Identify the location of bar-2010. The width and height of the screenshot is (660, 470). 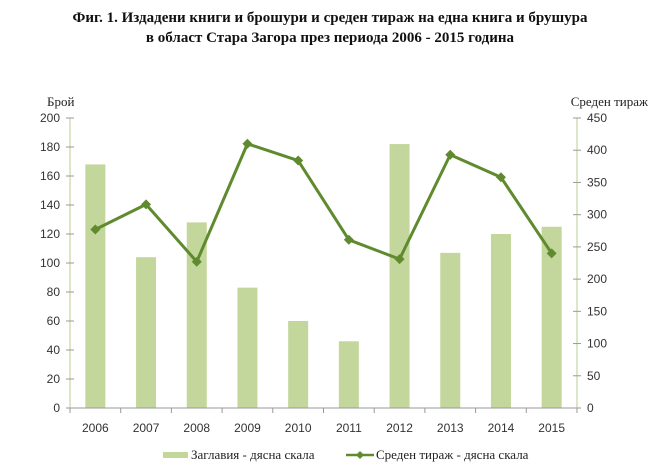
(298, 364).